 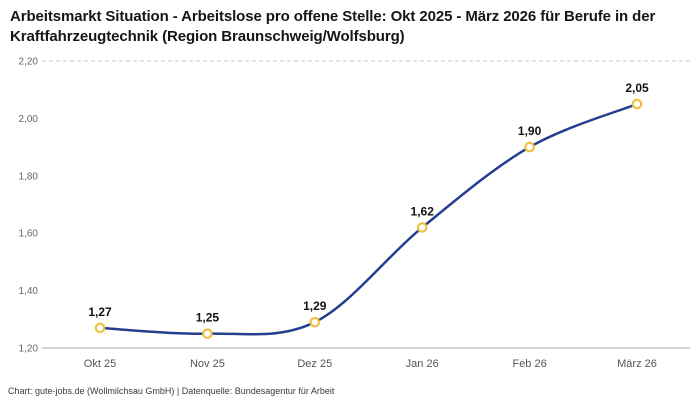 I want to click on y-tick-label: 1,40, so click(x=29, y=291).